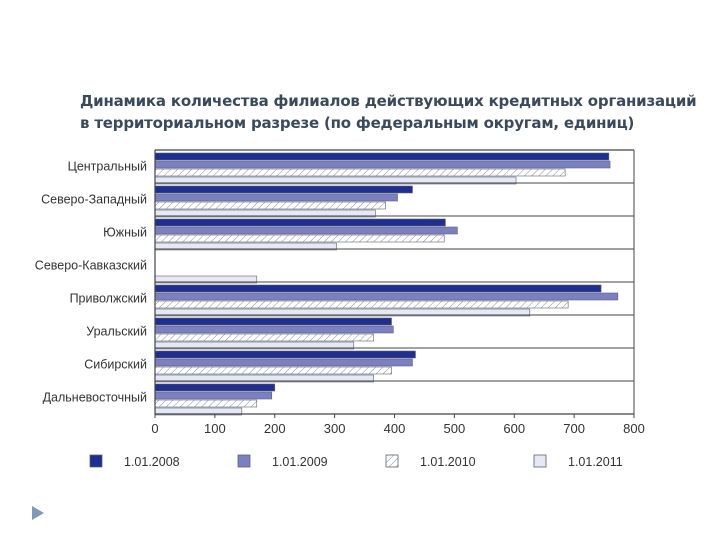 The height and width of the screenshot is (540, 720). I want to click on x-tick-label: 400, so click(395, 428).